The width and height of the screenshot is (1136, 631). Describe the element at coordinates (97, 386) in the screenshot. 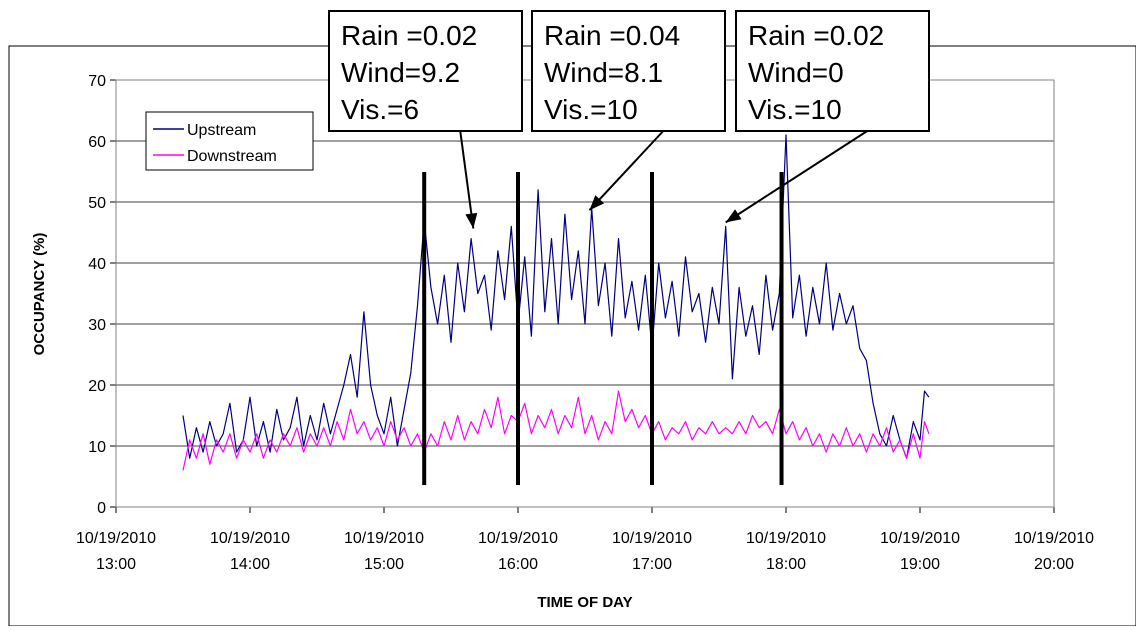

I see `y-tick-label: 20` at that location.